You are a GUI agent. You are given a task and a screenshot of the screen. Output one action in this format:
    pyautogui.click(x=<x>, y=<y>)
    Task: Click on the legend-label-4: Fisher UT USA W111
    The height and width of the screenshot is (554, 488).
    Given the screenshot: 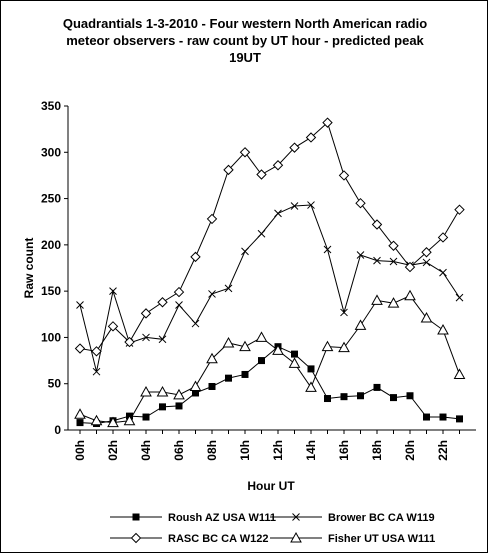 What is the action you would take?
    pyautogui.click(x=381, y=539)
    